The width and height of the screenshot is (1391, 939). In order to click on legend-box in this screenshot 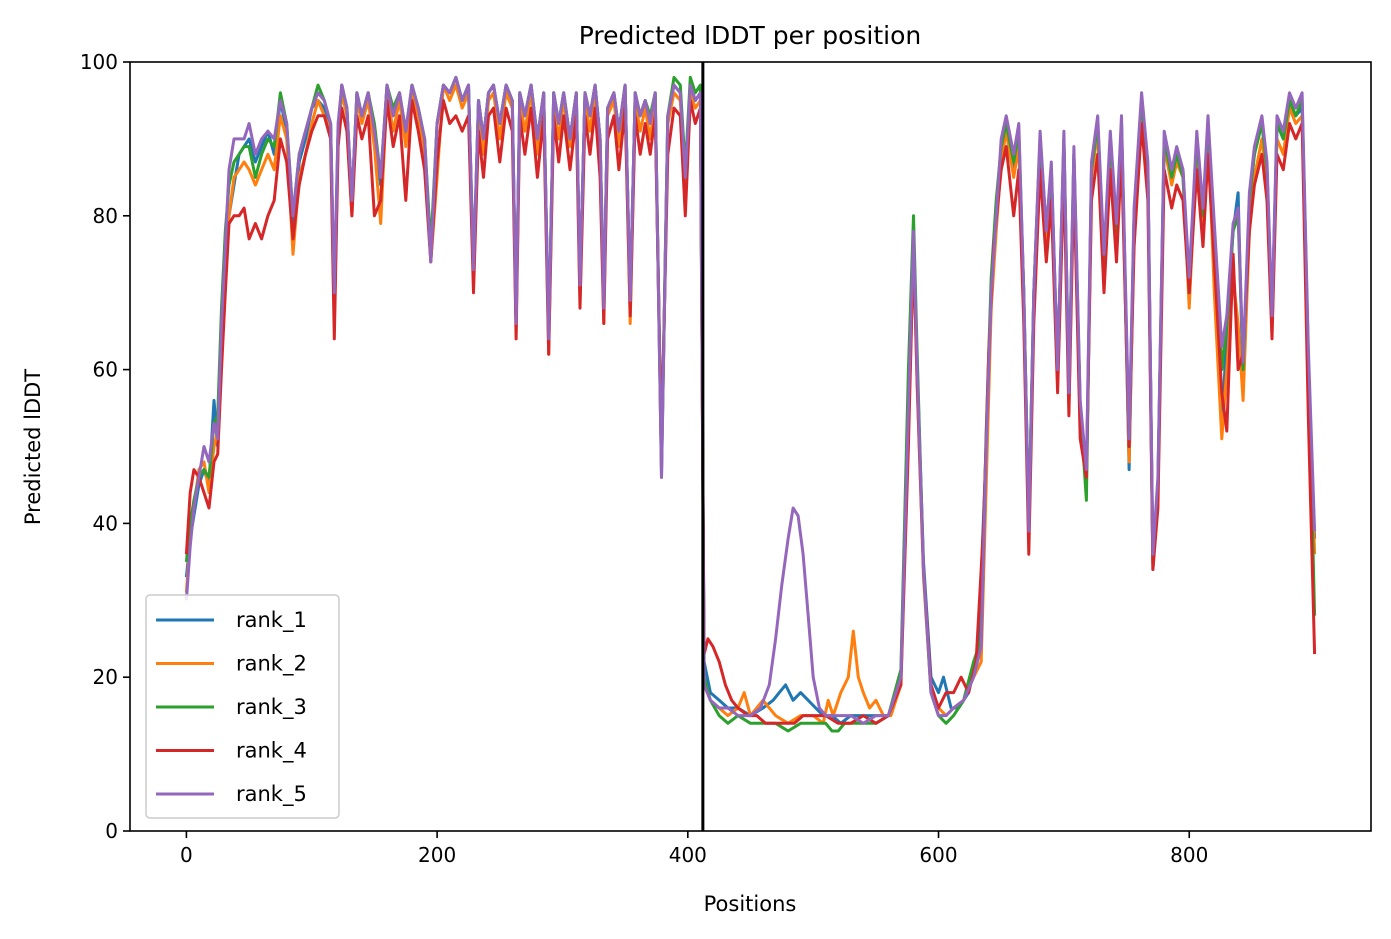, I will do `click(242, 706)`.